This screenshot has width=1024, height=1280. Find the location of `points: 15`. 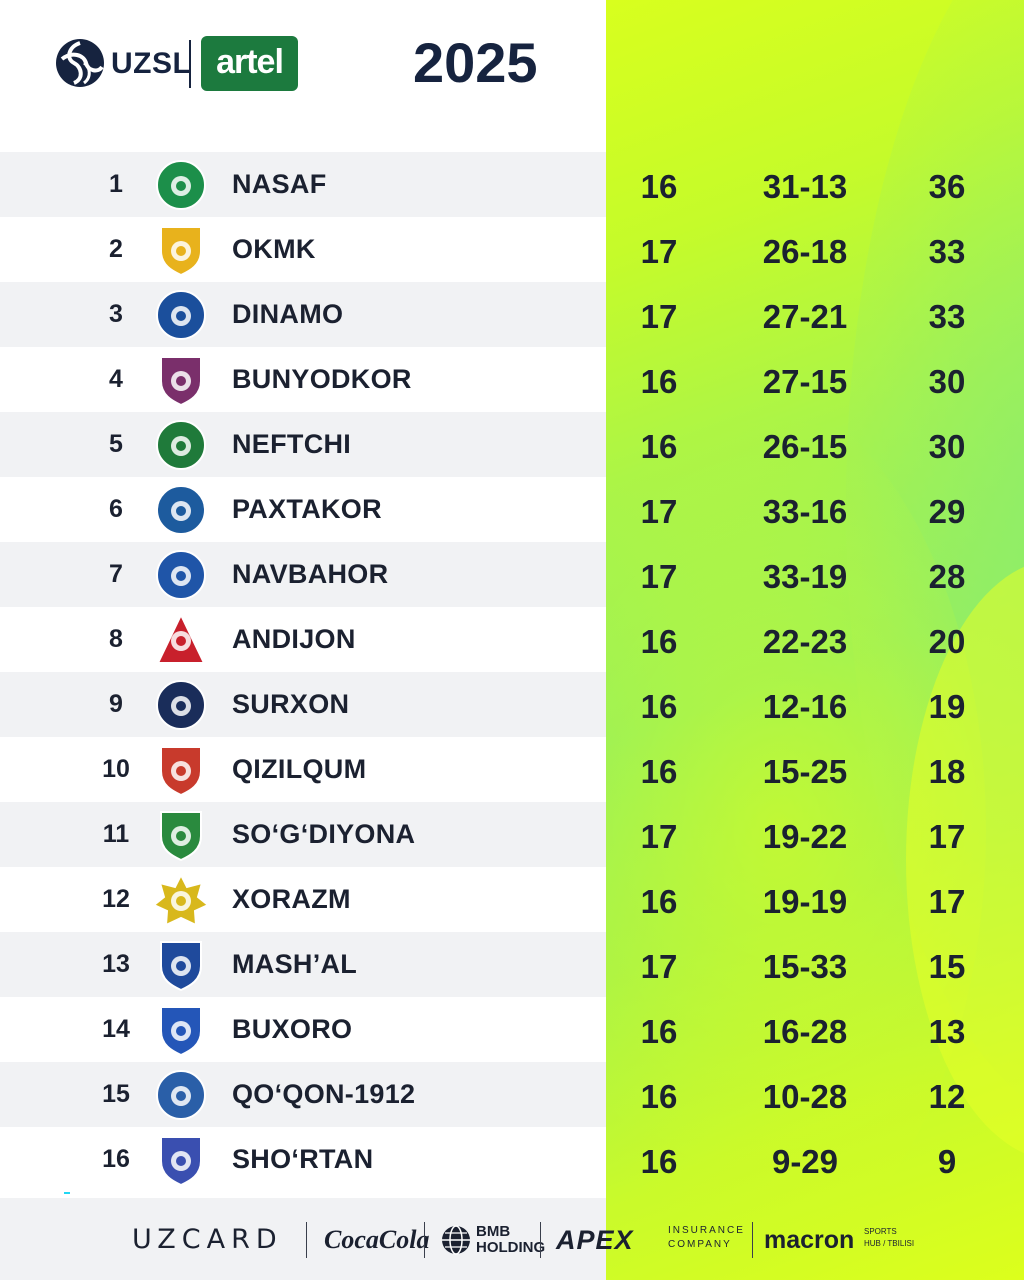

points: 15 is located at coordinates (947, 966).